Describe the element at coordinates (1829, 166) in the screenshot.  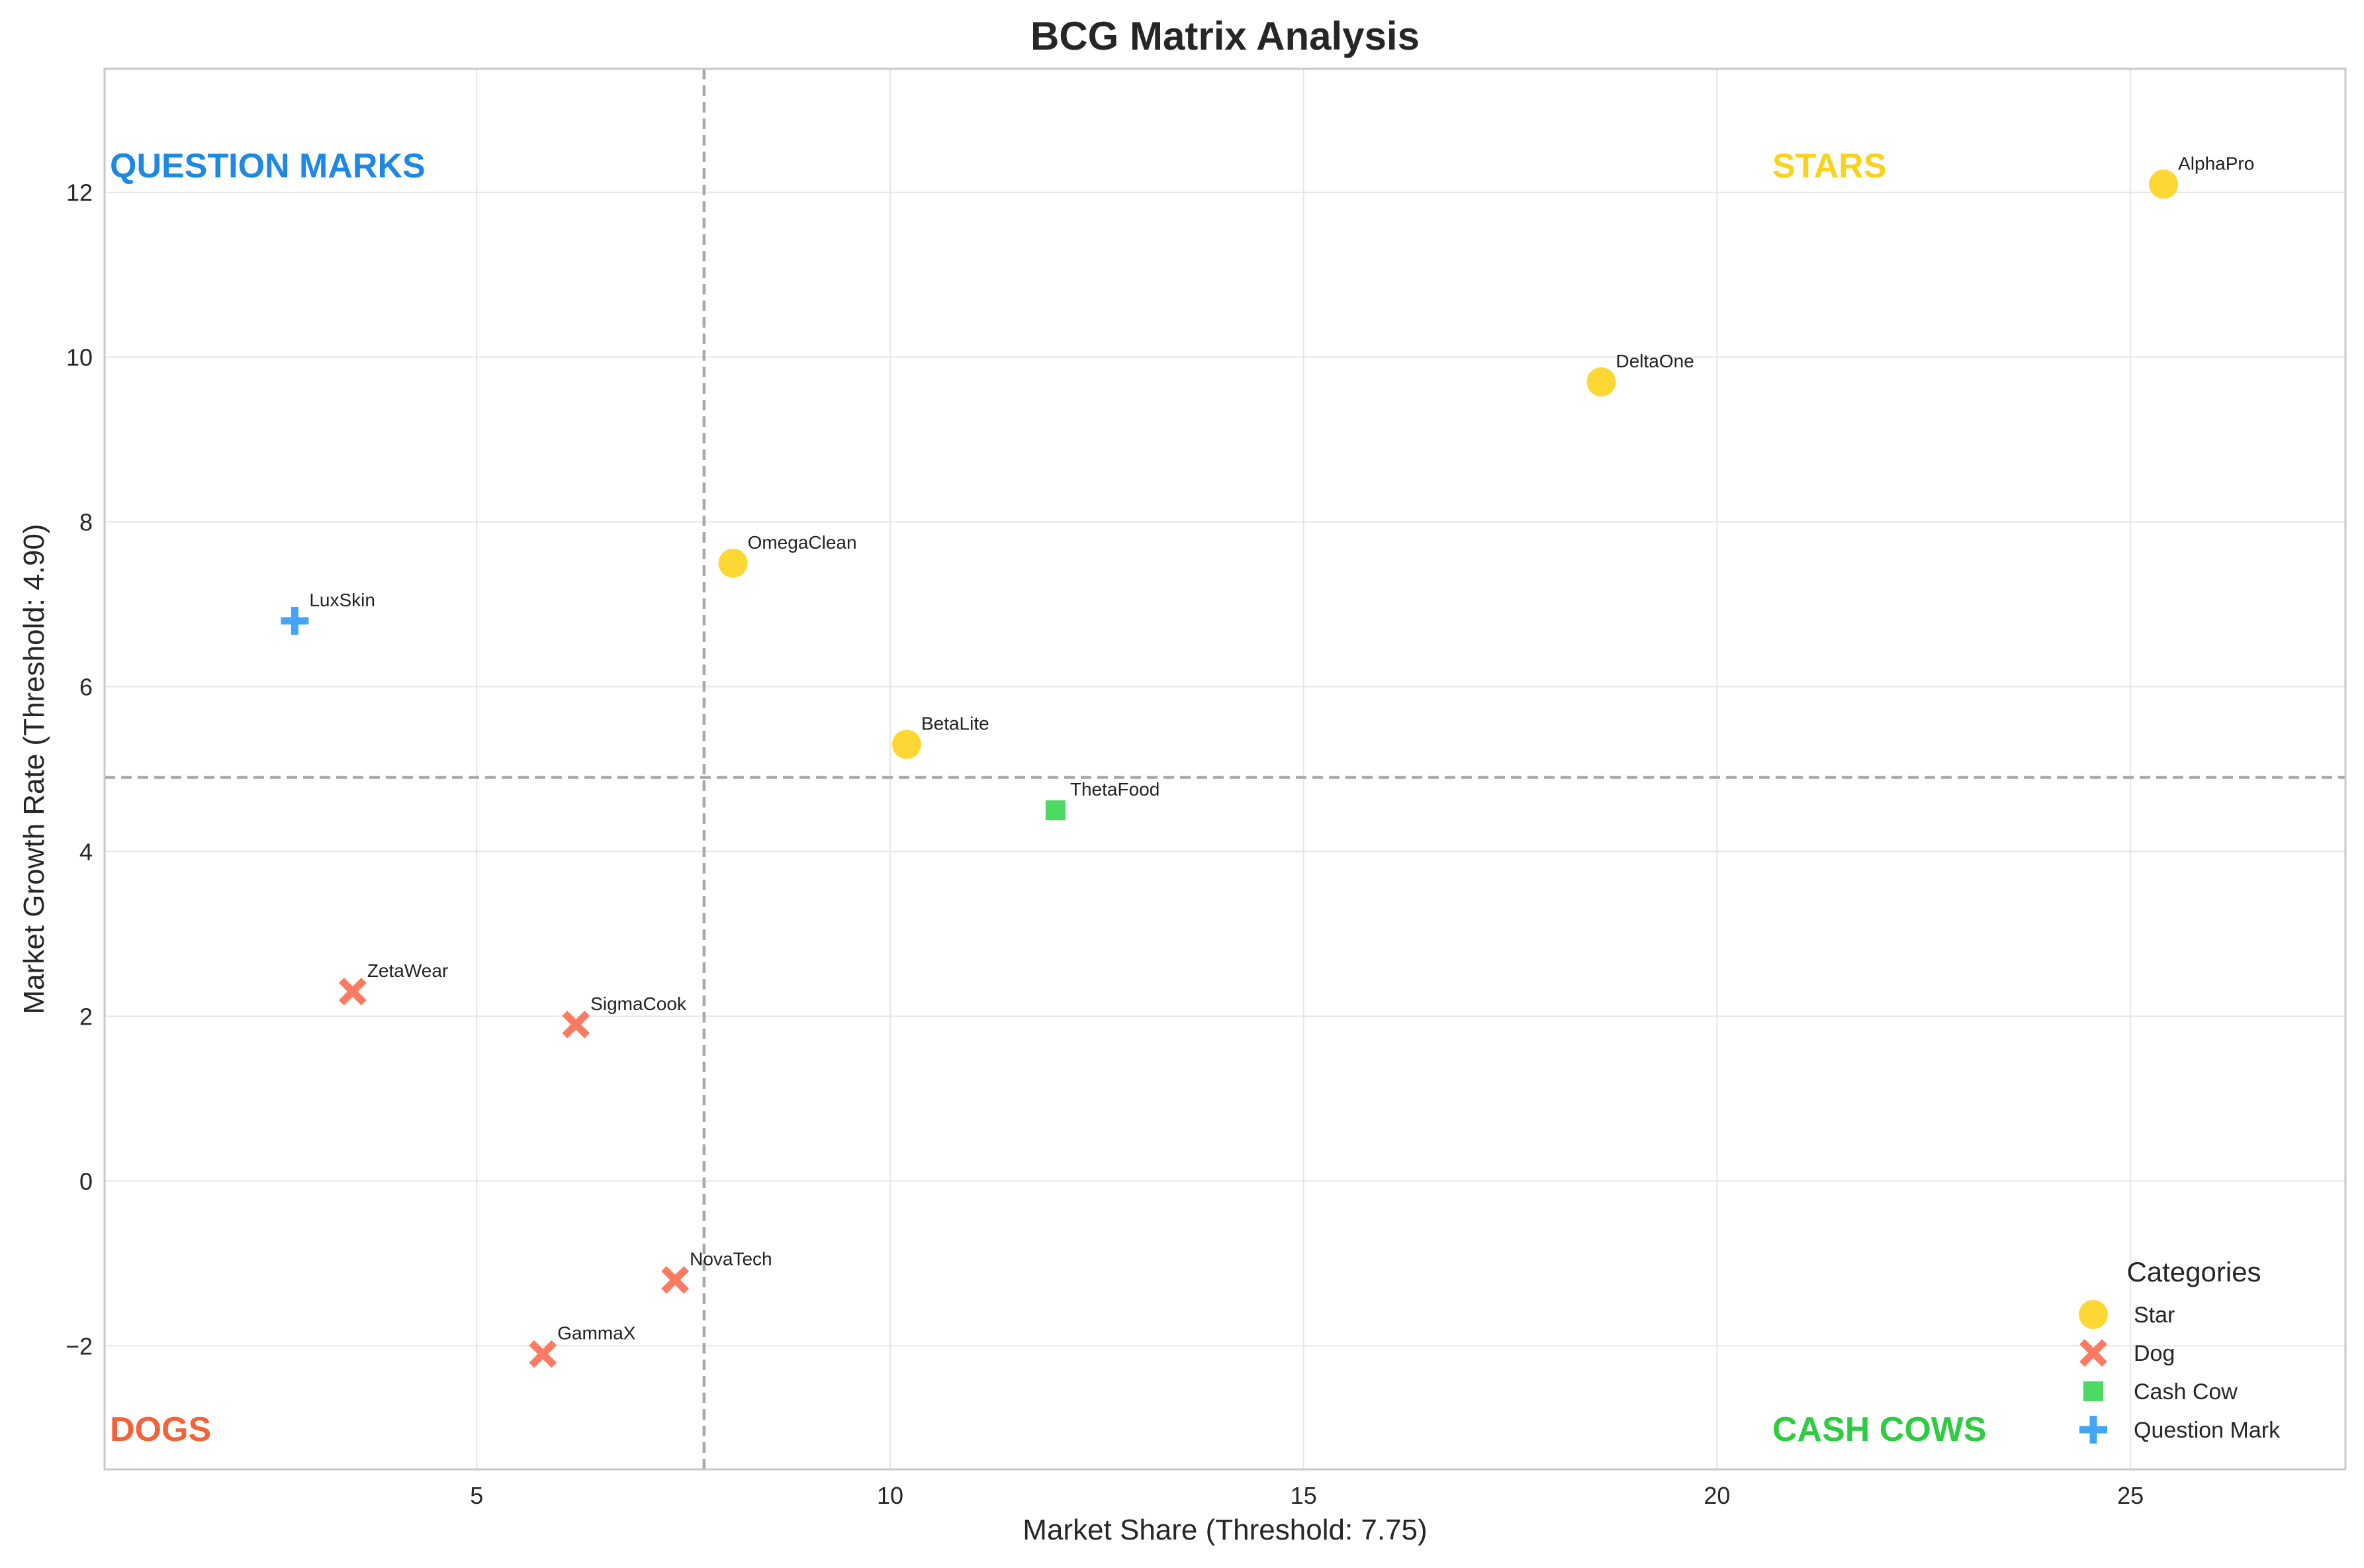
I see `quadrant-label-stars: STARS` at that location.